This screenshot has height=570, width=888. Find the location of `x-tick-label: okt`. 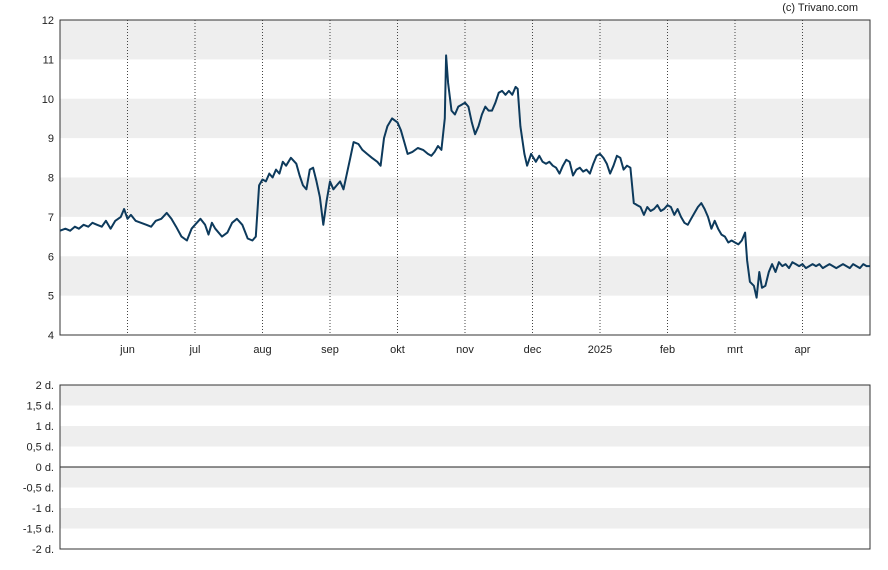

x-tick-label: okt is located at coordinates (397, 350).